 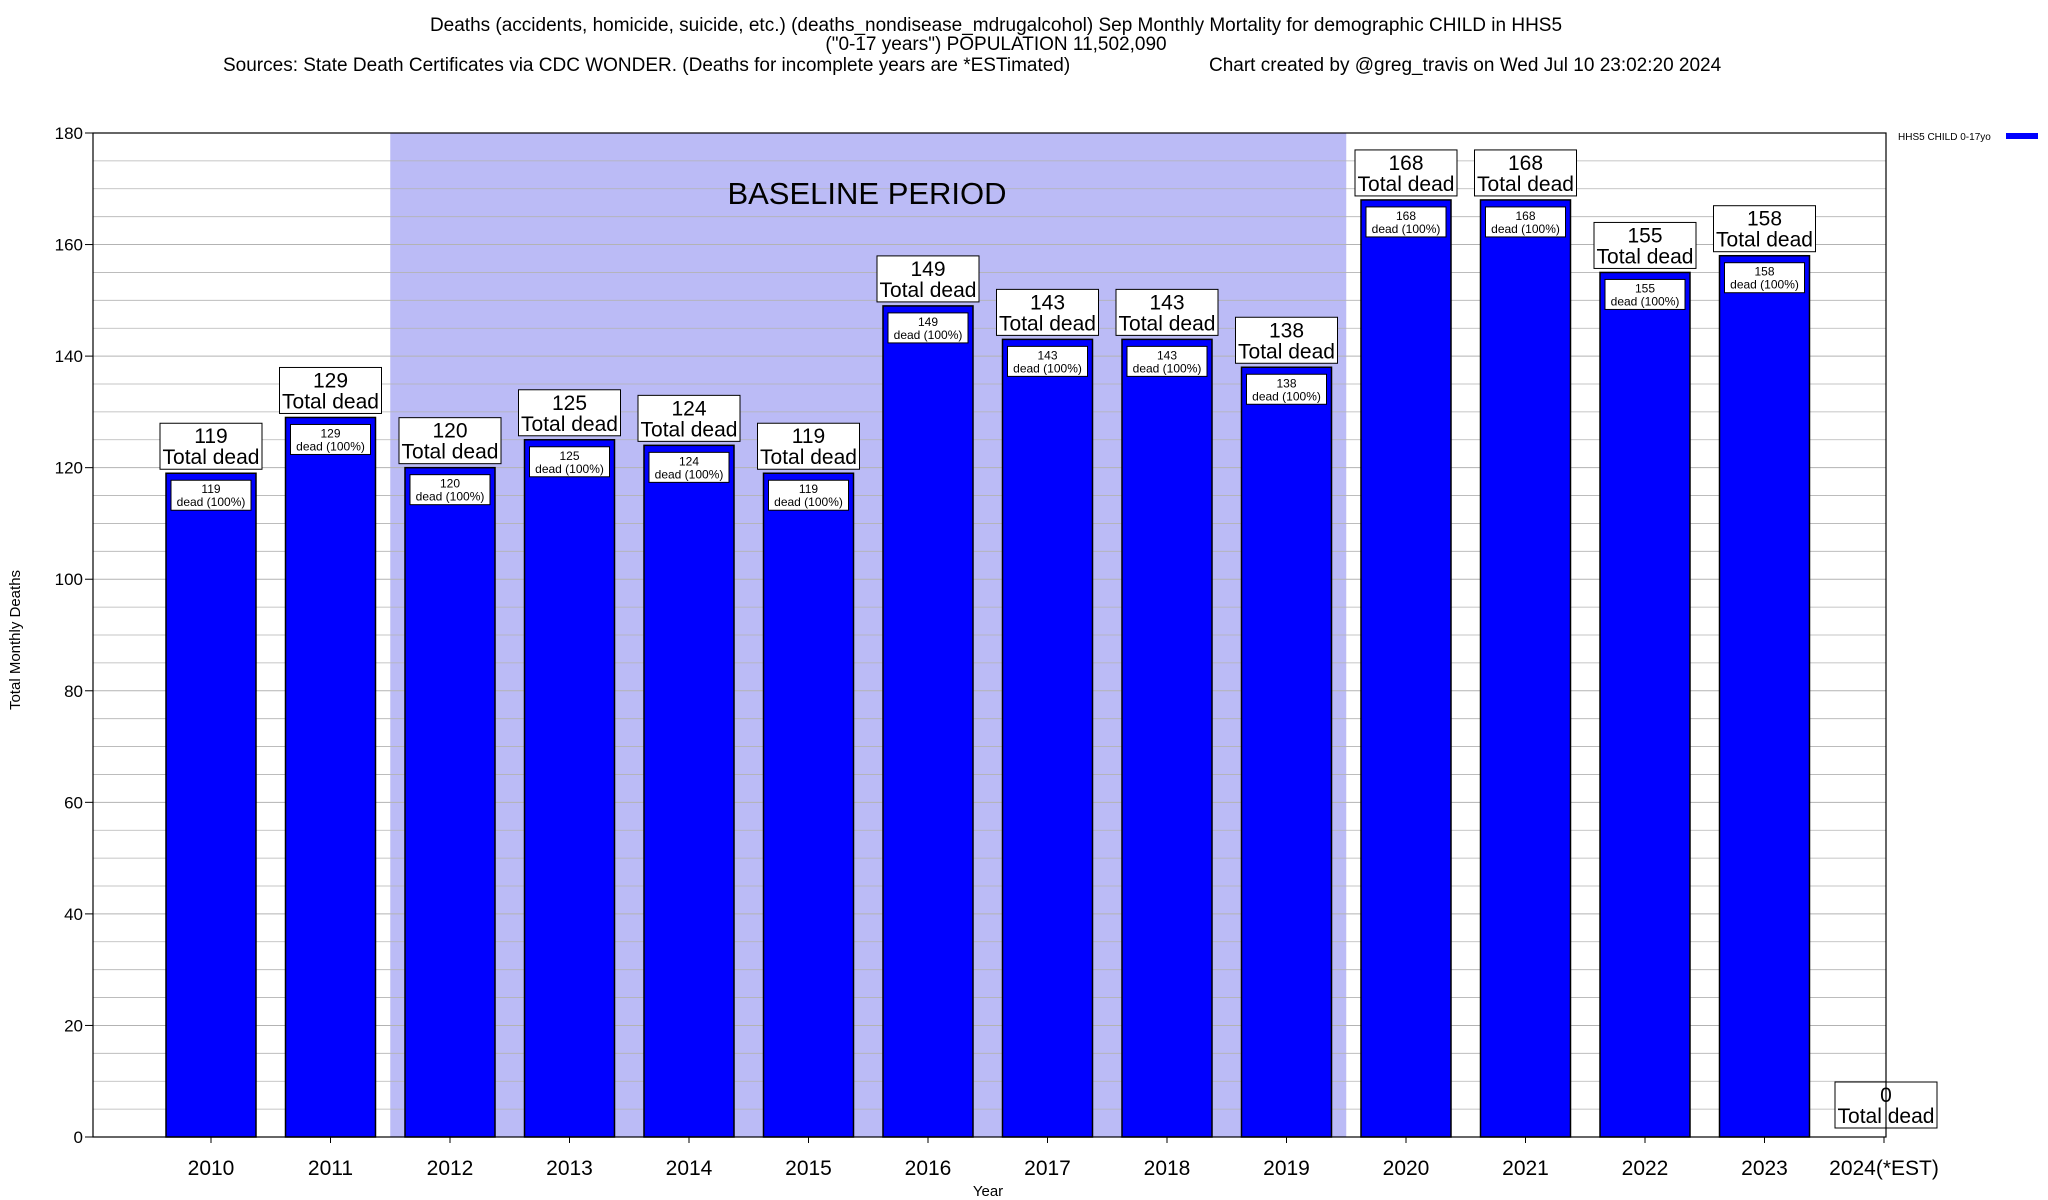 I want to click on x-axis-title: Year, so click(x=988, y=1191).